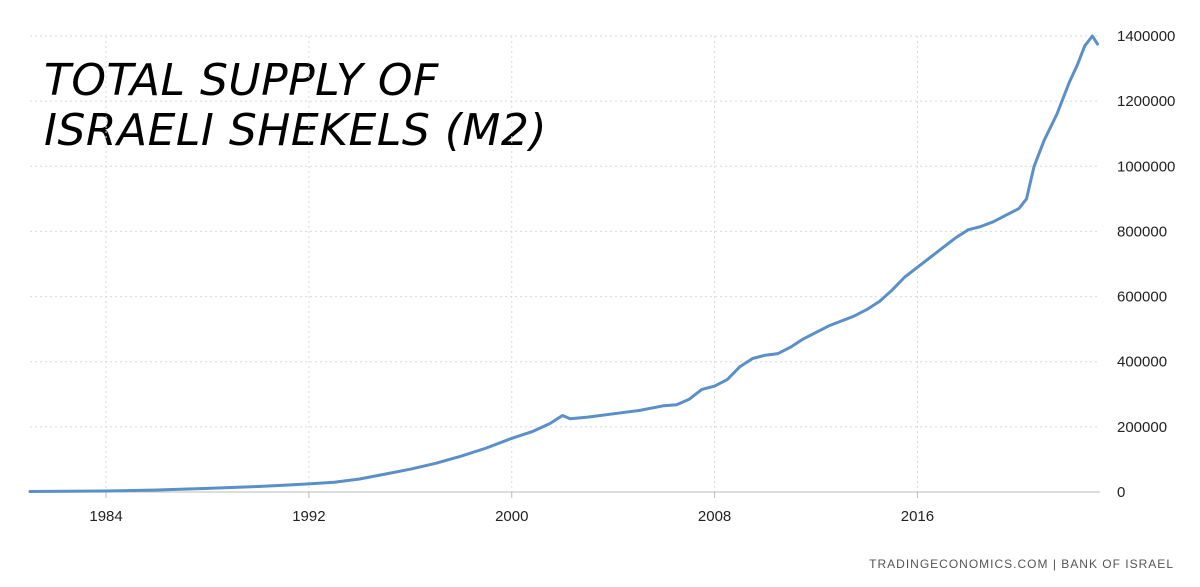 This screenshot has width=1200, height=587. I want to click on y-tick-label: 400000, so click(1142, 362).